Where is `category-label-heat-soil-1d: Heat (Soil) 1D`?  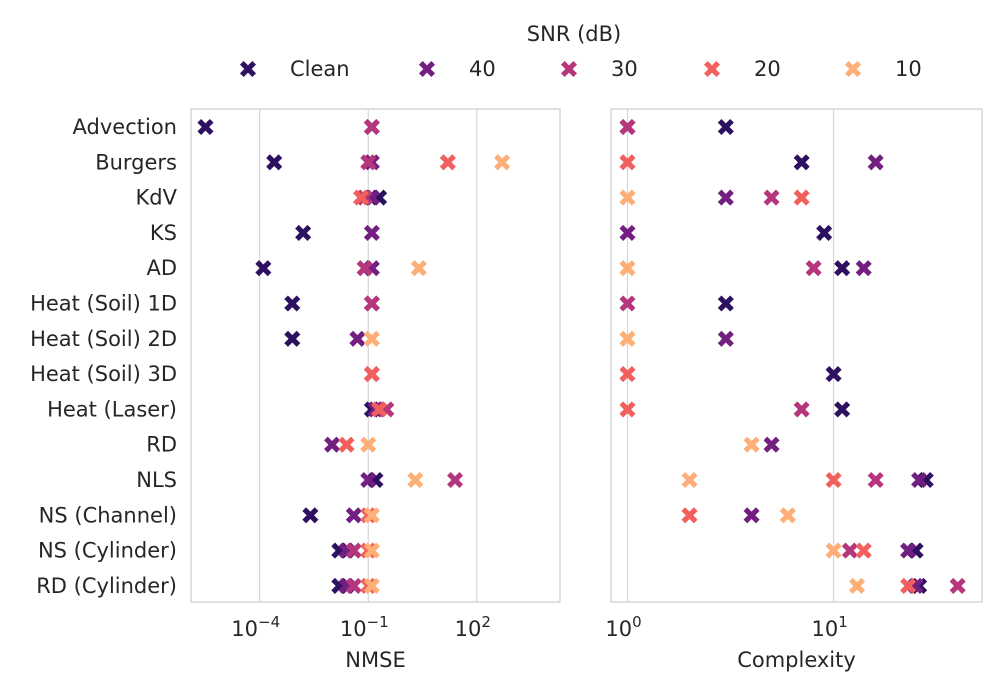
category-label-heat-soil-1d: Heat (Soil) 1D is located at coordinates (103, 304).